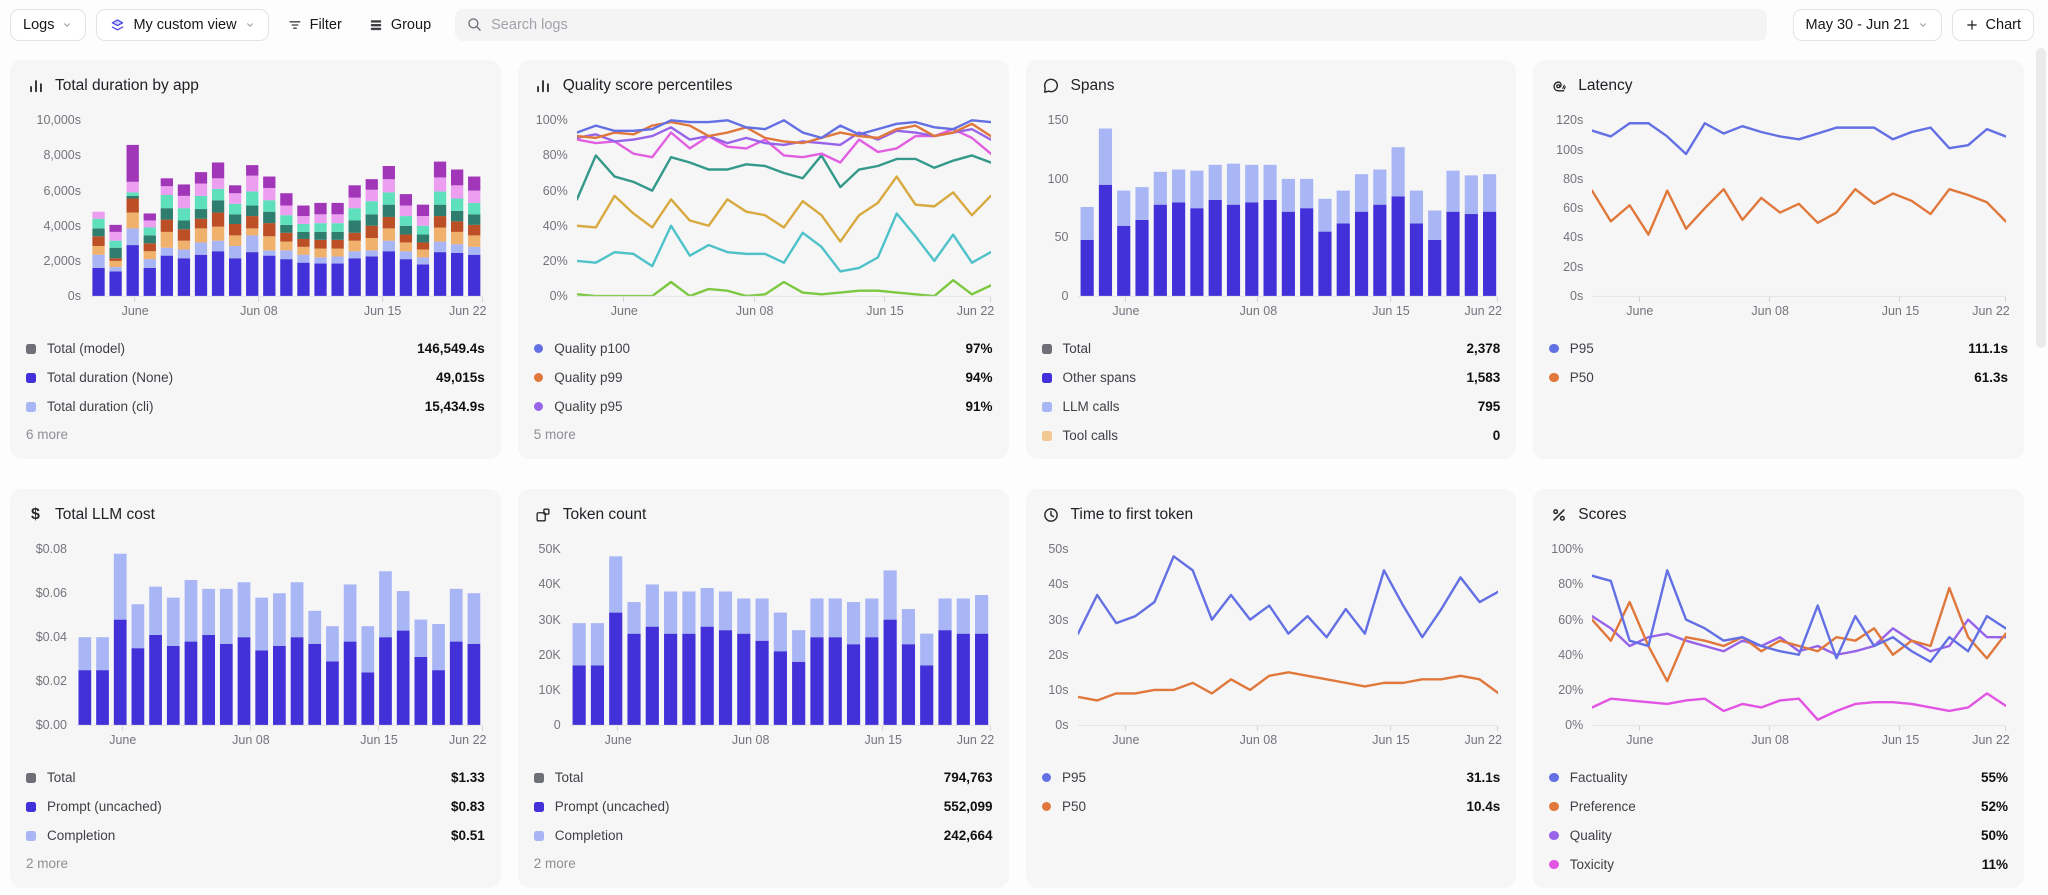  I want to click on chart-token-count: 0 10K 20K 30K 40K 50K June Jun 08 Jun 15 Jun 22, so click(764, 645).